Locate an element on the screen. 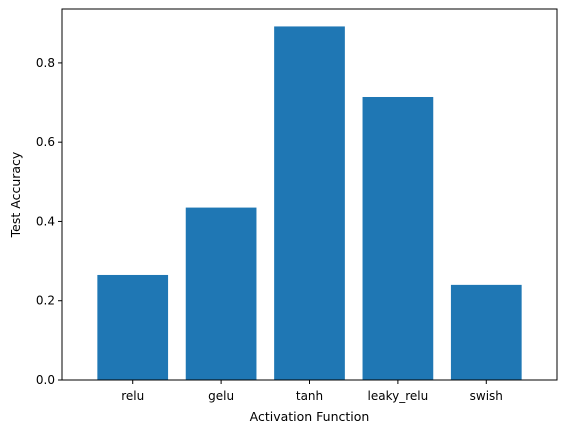 The height and width of the screenshot is (433, 567). bar-relu is located at coordinates (133, 327).